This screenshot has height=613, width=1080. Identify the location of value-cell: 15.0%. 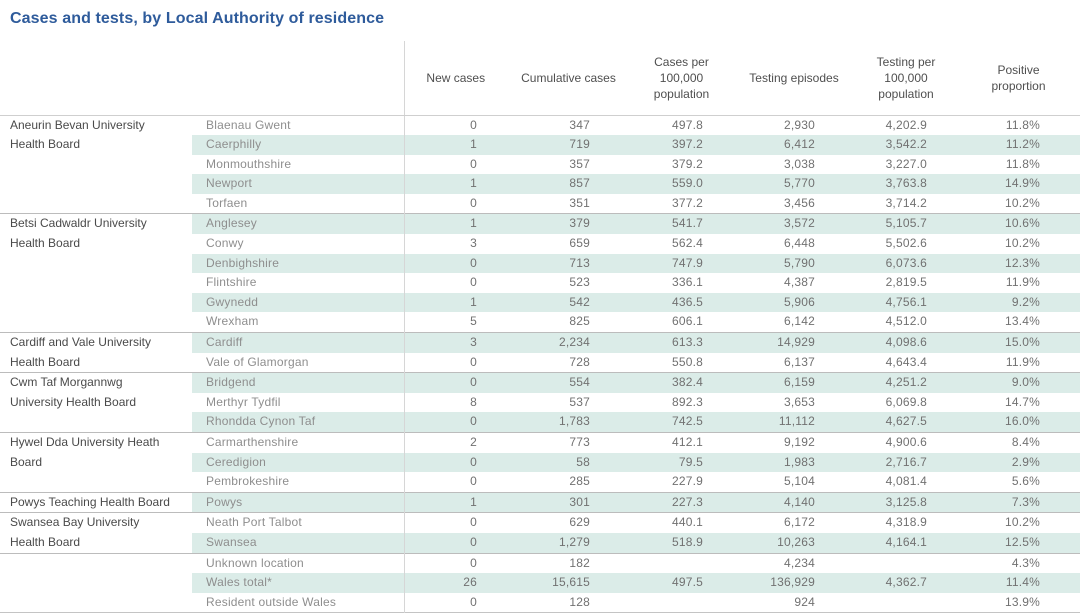
(1023, 342).